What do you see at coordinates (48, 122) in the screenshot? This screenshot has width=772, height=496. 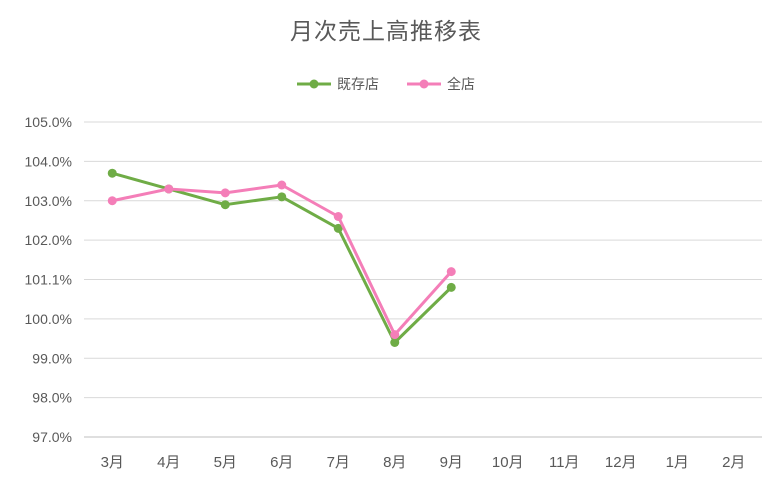 I see `y-tick-label: 105.0%` at bounding box center [48, 122].